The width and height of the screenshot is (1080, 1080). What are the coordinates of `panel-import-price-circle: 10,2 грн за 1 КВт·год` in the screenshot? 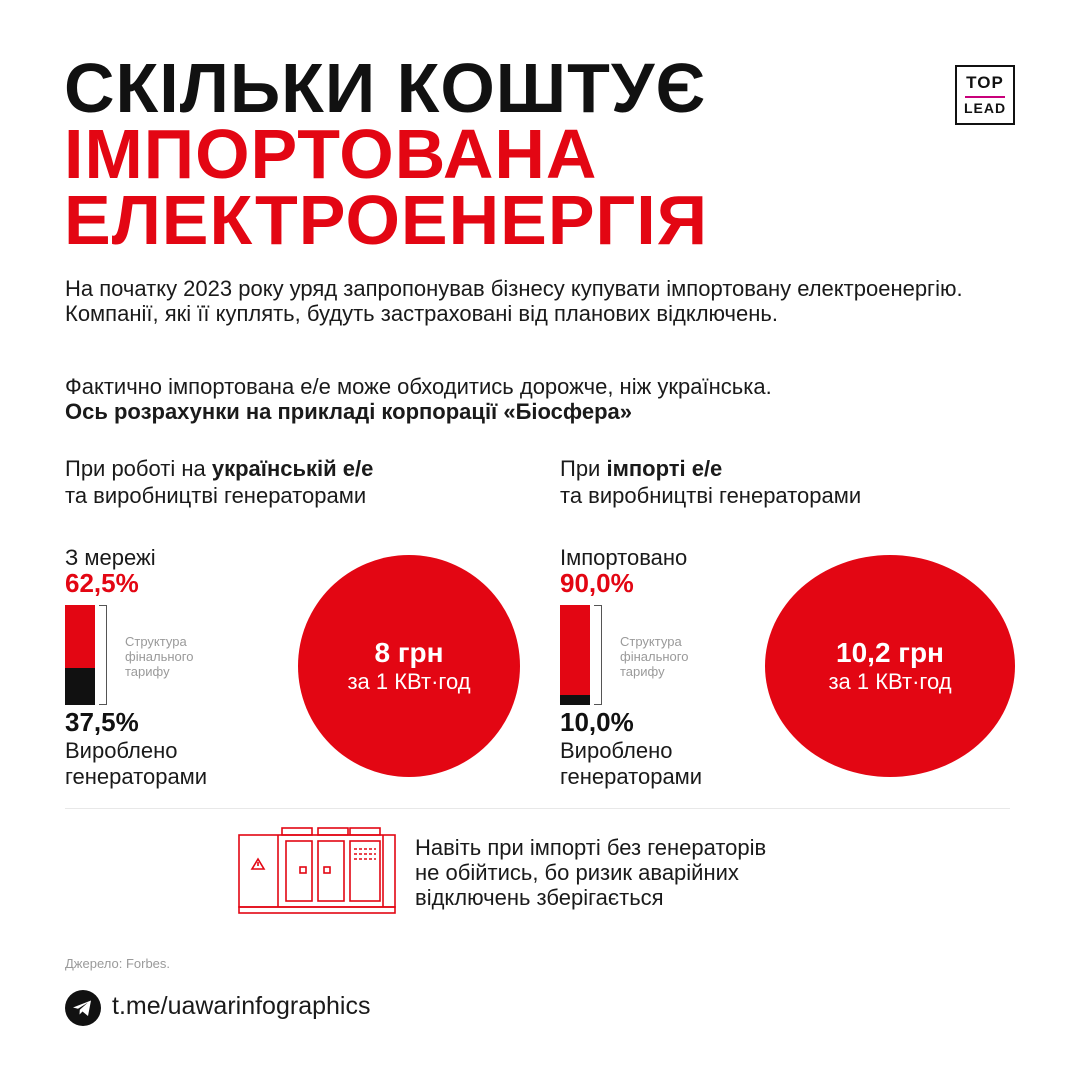 It's located at (890, 666).